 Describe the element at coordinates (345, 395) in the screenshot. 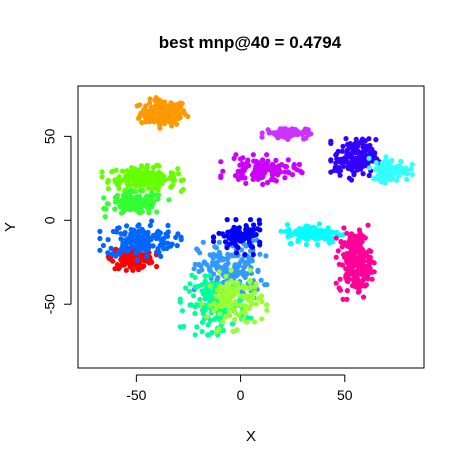

I see `x-tick-label: 50` at that location.